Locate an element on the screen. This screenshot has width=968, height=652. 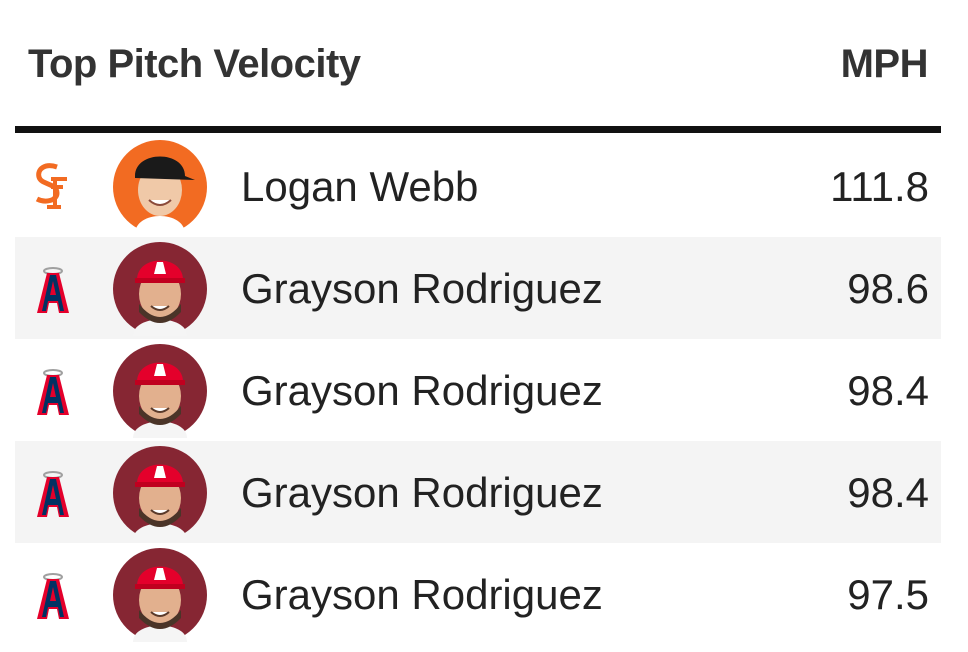
table-title: Top Pitch Velocity is located at coordinates (194, 64).